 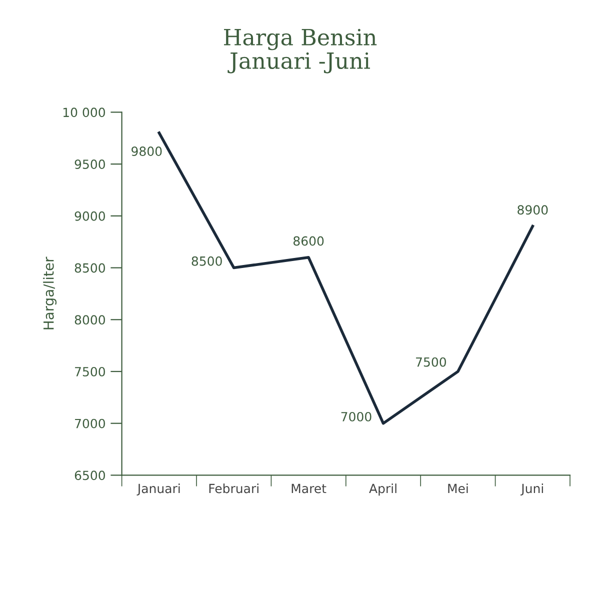 What do you see at coordinates (50, 293) in the screenshot?
I see `y-axis-title: Harga/liter` at bounding box center [50, 293].